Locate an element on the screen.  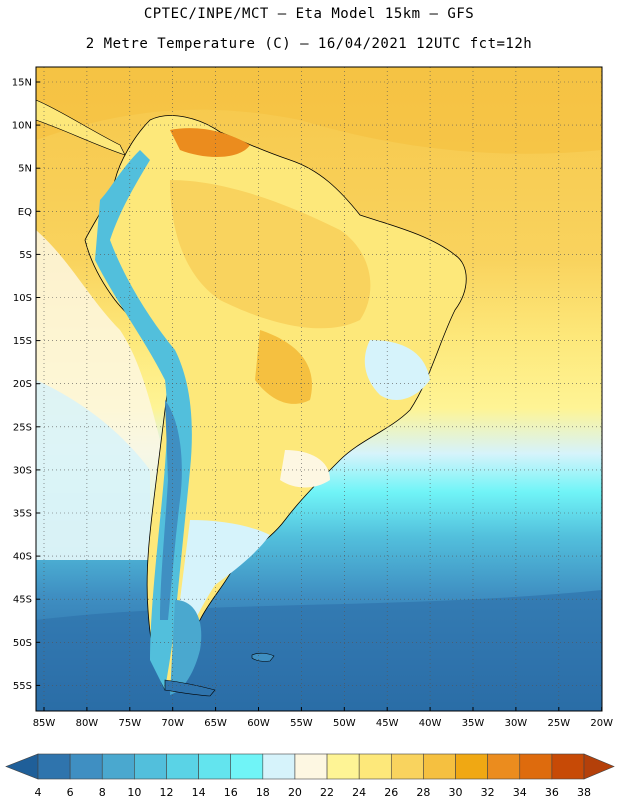
colorbar-label: 34 is located at coordinates (520, 792).